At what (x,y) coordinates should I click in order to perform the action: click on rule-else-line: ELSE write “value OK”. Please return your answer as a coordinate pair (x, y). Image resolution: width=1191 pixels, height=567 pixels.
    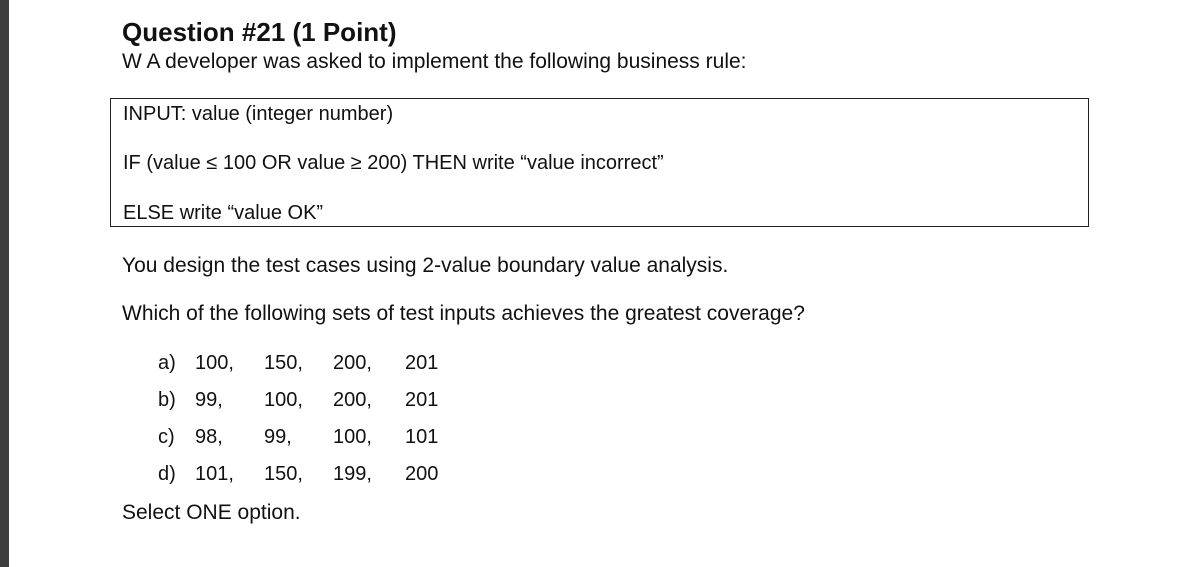
    Looking at the image, I should click on (223, 213).